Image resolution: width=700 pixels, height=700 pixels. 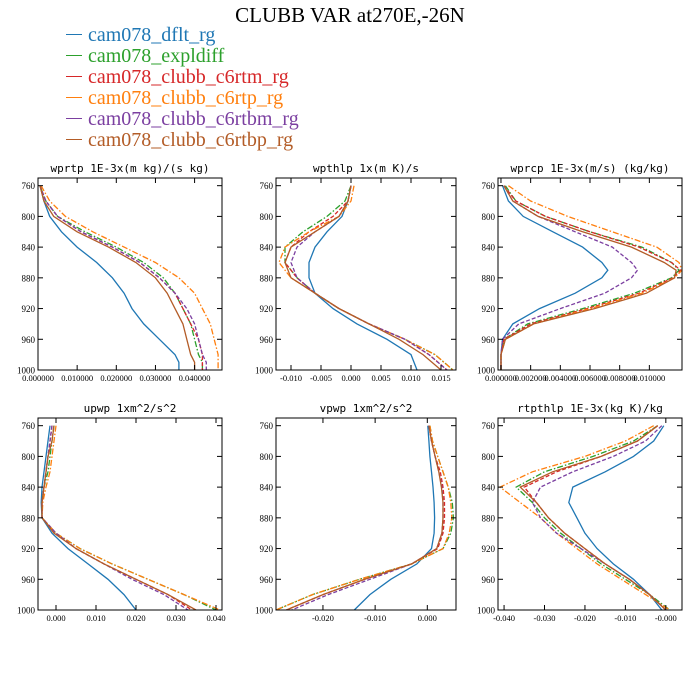 What do you see at coordinates (130, 408) in the screenshot?
I see `subplot-title: upwp 1xm^2/s^2` at bounding box center [130, 408].